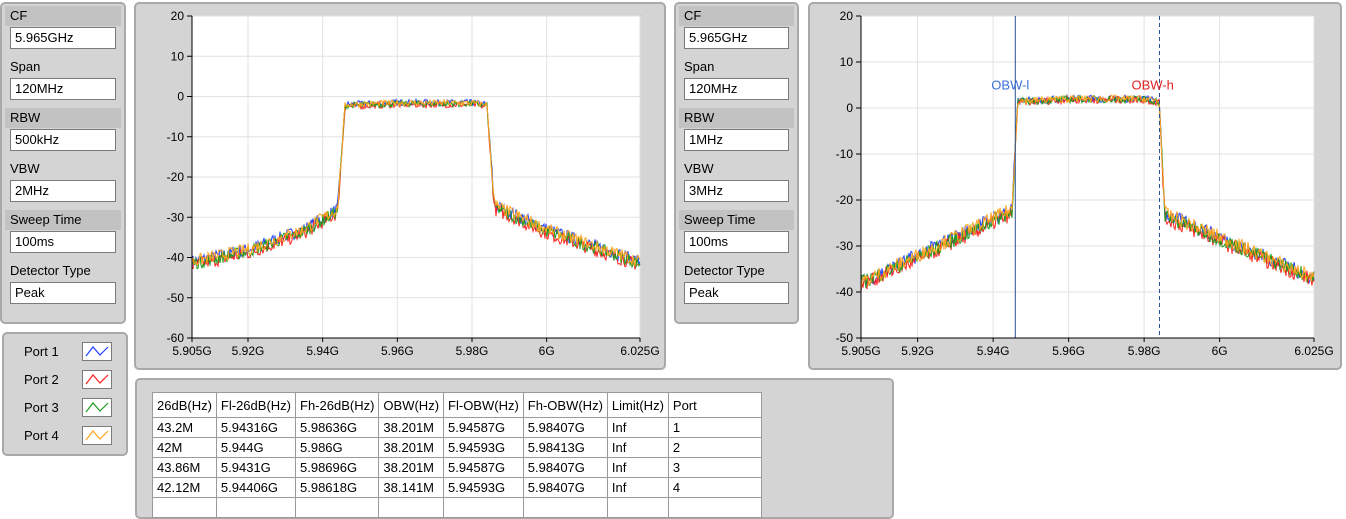 The width and height of the screenshot is (1346, 519). I want to click on col-header: OBW(Hz), so click(411, 405).